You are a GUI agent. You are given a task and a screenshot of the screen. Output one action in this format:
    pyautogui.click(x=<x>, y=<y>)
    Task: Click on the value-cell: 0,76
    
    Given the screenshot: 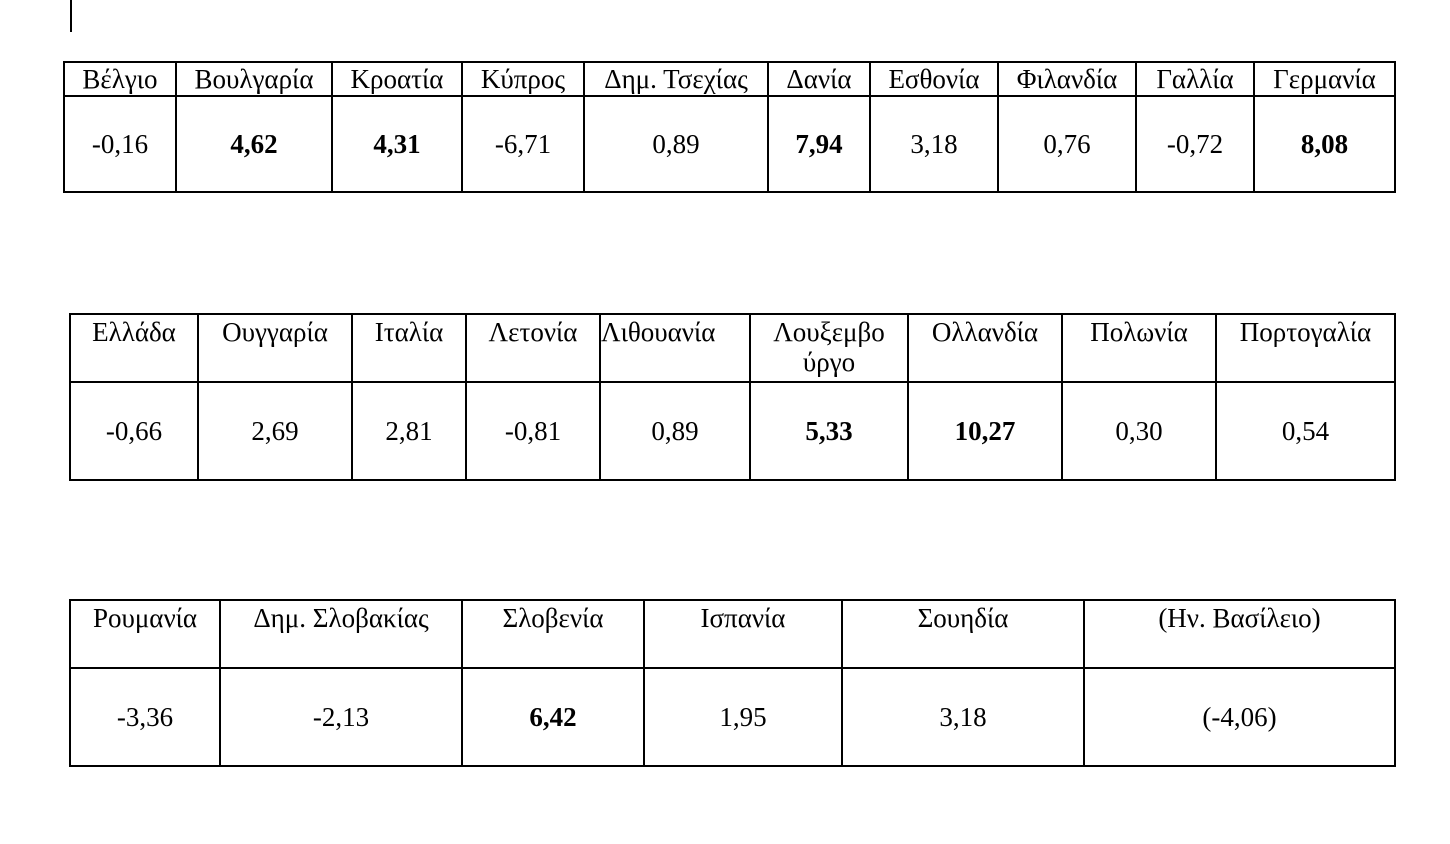 What is the action you would take?
    pyautogui.click(x=1067, y=144)
    